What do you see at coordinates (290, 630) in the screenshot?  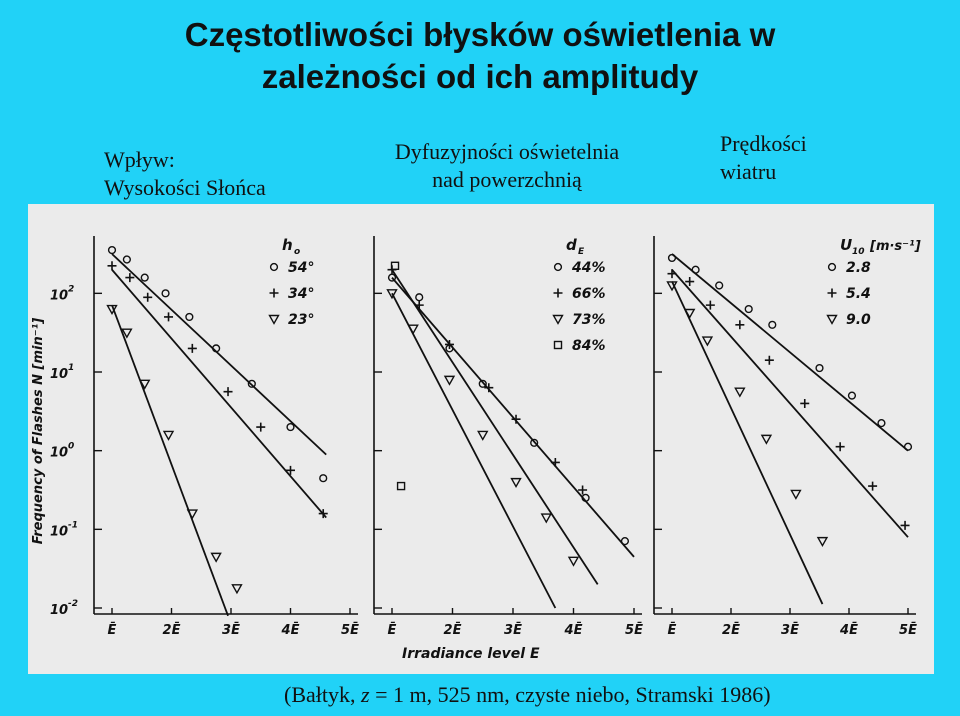 I see `chart-1-x-tick-label: 4Ē` at bounding box center [290, 630].